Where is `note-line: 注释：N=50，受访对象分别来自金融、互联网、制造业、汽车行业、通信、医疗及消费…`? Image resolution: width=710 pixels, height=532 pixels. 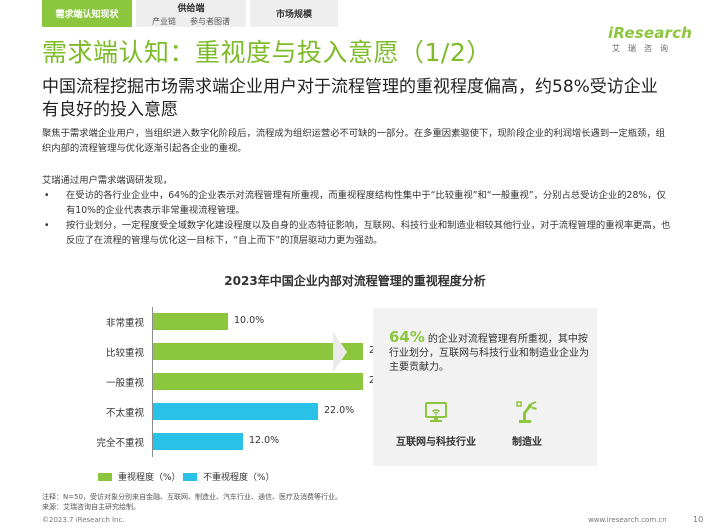
note-line: 注释：N=50，受访对象分别来自金融、互联网、制造业、汽车行业、通信、医疗及消费… is located at coordinates (192, 497).